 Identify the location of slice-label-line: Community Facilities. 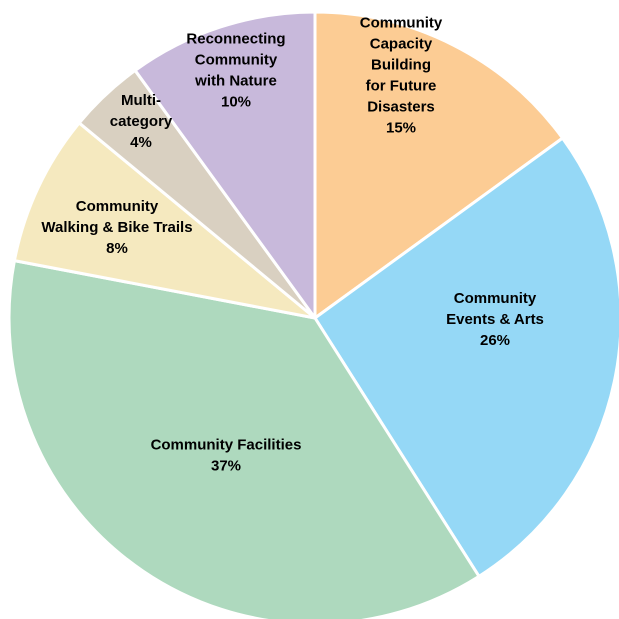
(226, 444).